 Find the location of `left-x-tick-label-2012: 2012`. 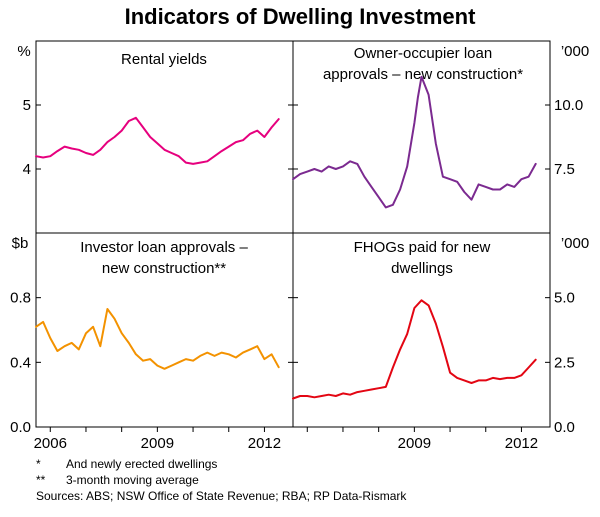

left-x-tick-label-2012: 2012 is located at coordinates (264, 443).